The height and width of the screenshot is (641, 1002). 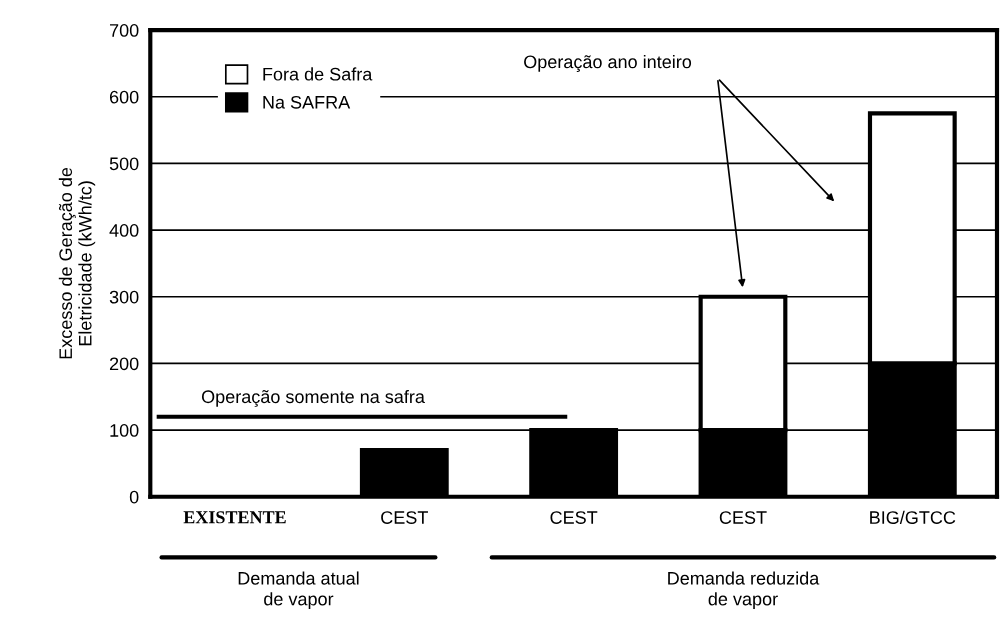 I want to click on x-tick-label: BIG/GTCC, so click(x=913, y=517).